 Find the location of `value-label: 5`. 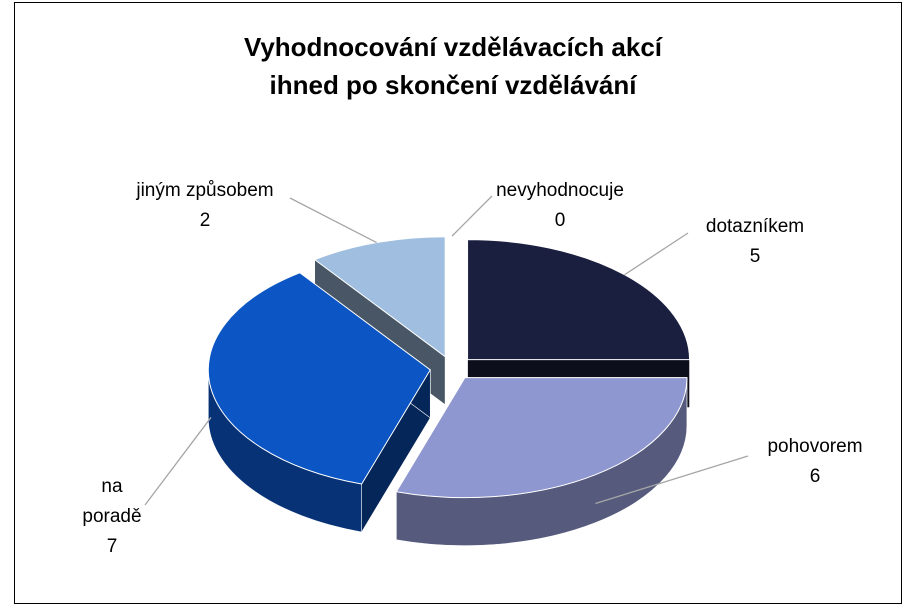

value-label: 5 is located at coordinates (755, 256).